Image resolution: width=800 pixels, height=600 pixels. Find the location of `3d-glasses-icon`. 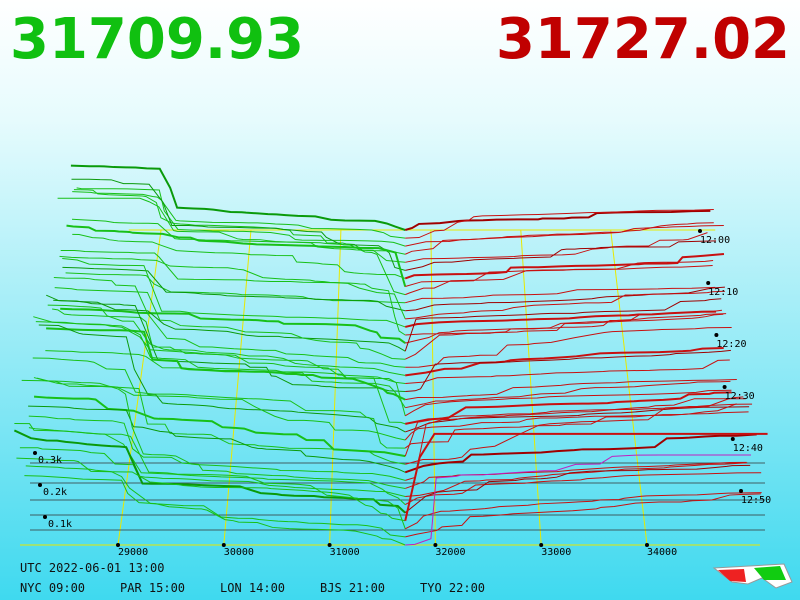

3d-glasses-icon is located at coordinates (752, 576).